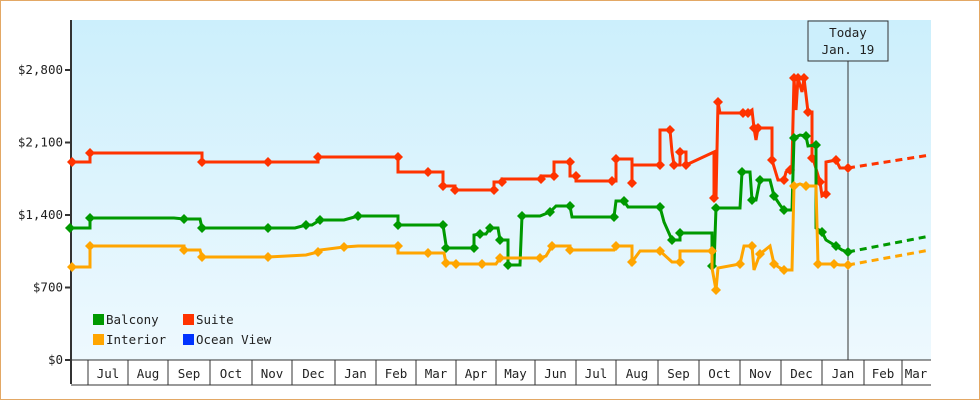 Image resolution: width=980 pixels, height=400 pixels. Describe the element at coordinates (476, 373) in the screenshot. I see `x-tick-label: Apr` at that location.